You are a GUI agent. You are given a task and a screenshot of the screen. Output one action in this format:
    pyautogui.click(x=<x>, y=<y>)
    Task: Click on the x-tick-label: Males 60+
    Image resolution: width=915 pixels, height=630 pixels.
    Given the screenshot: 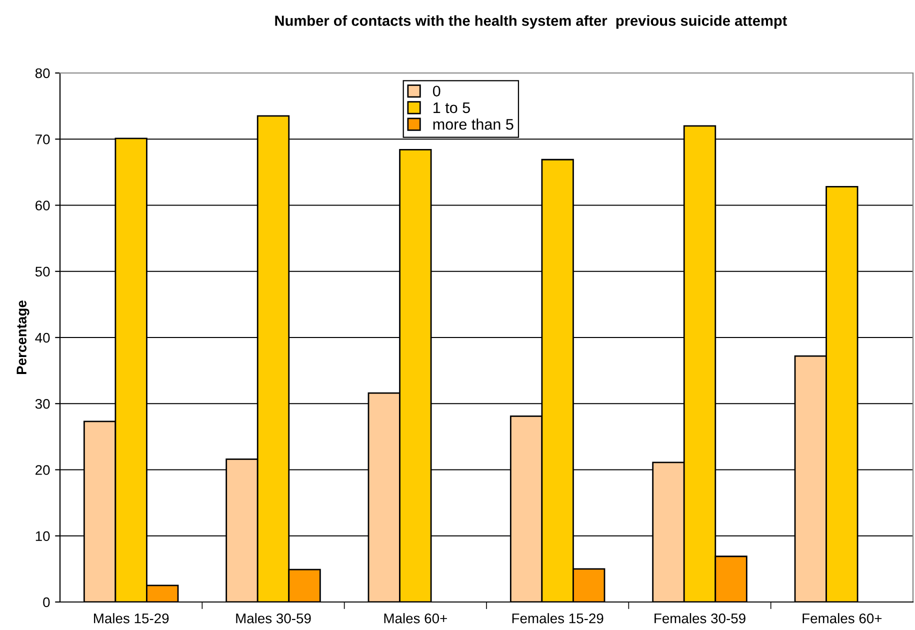 What is the action you would take?
    pyautogui.click(x=415, y=618)
    